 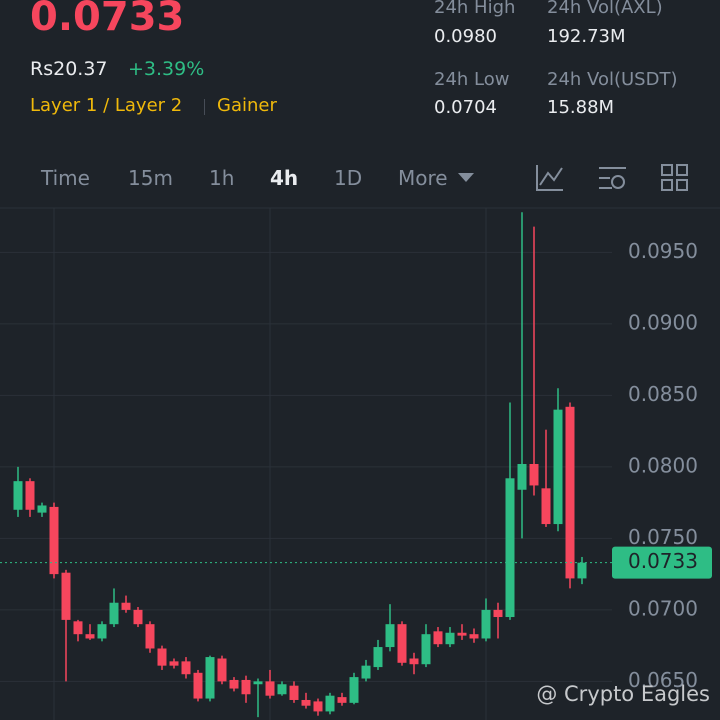 What do you see at coordinates (663, 322) in the screenshot?
I see `y-tick-label: 0.0900` at bounding box center [663, 322].